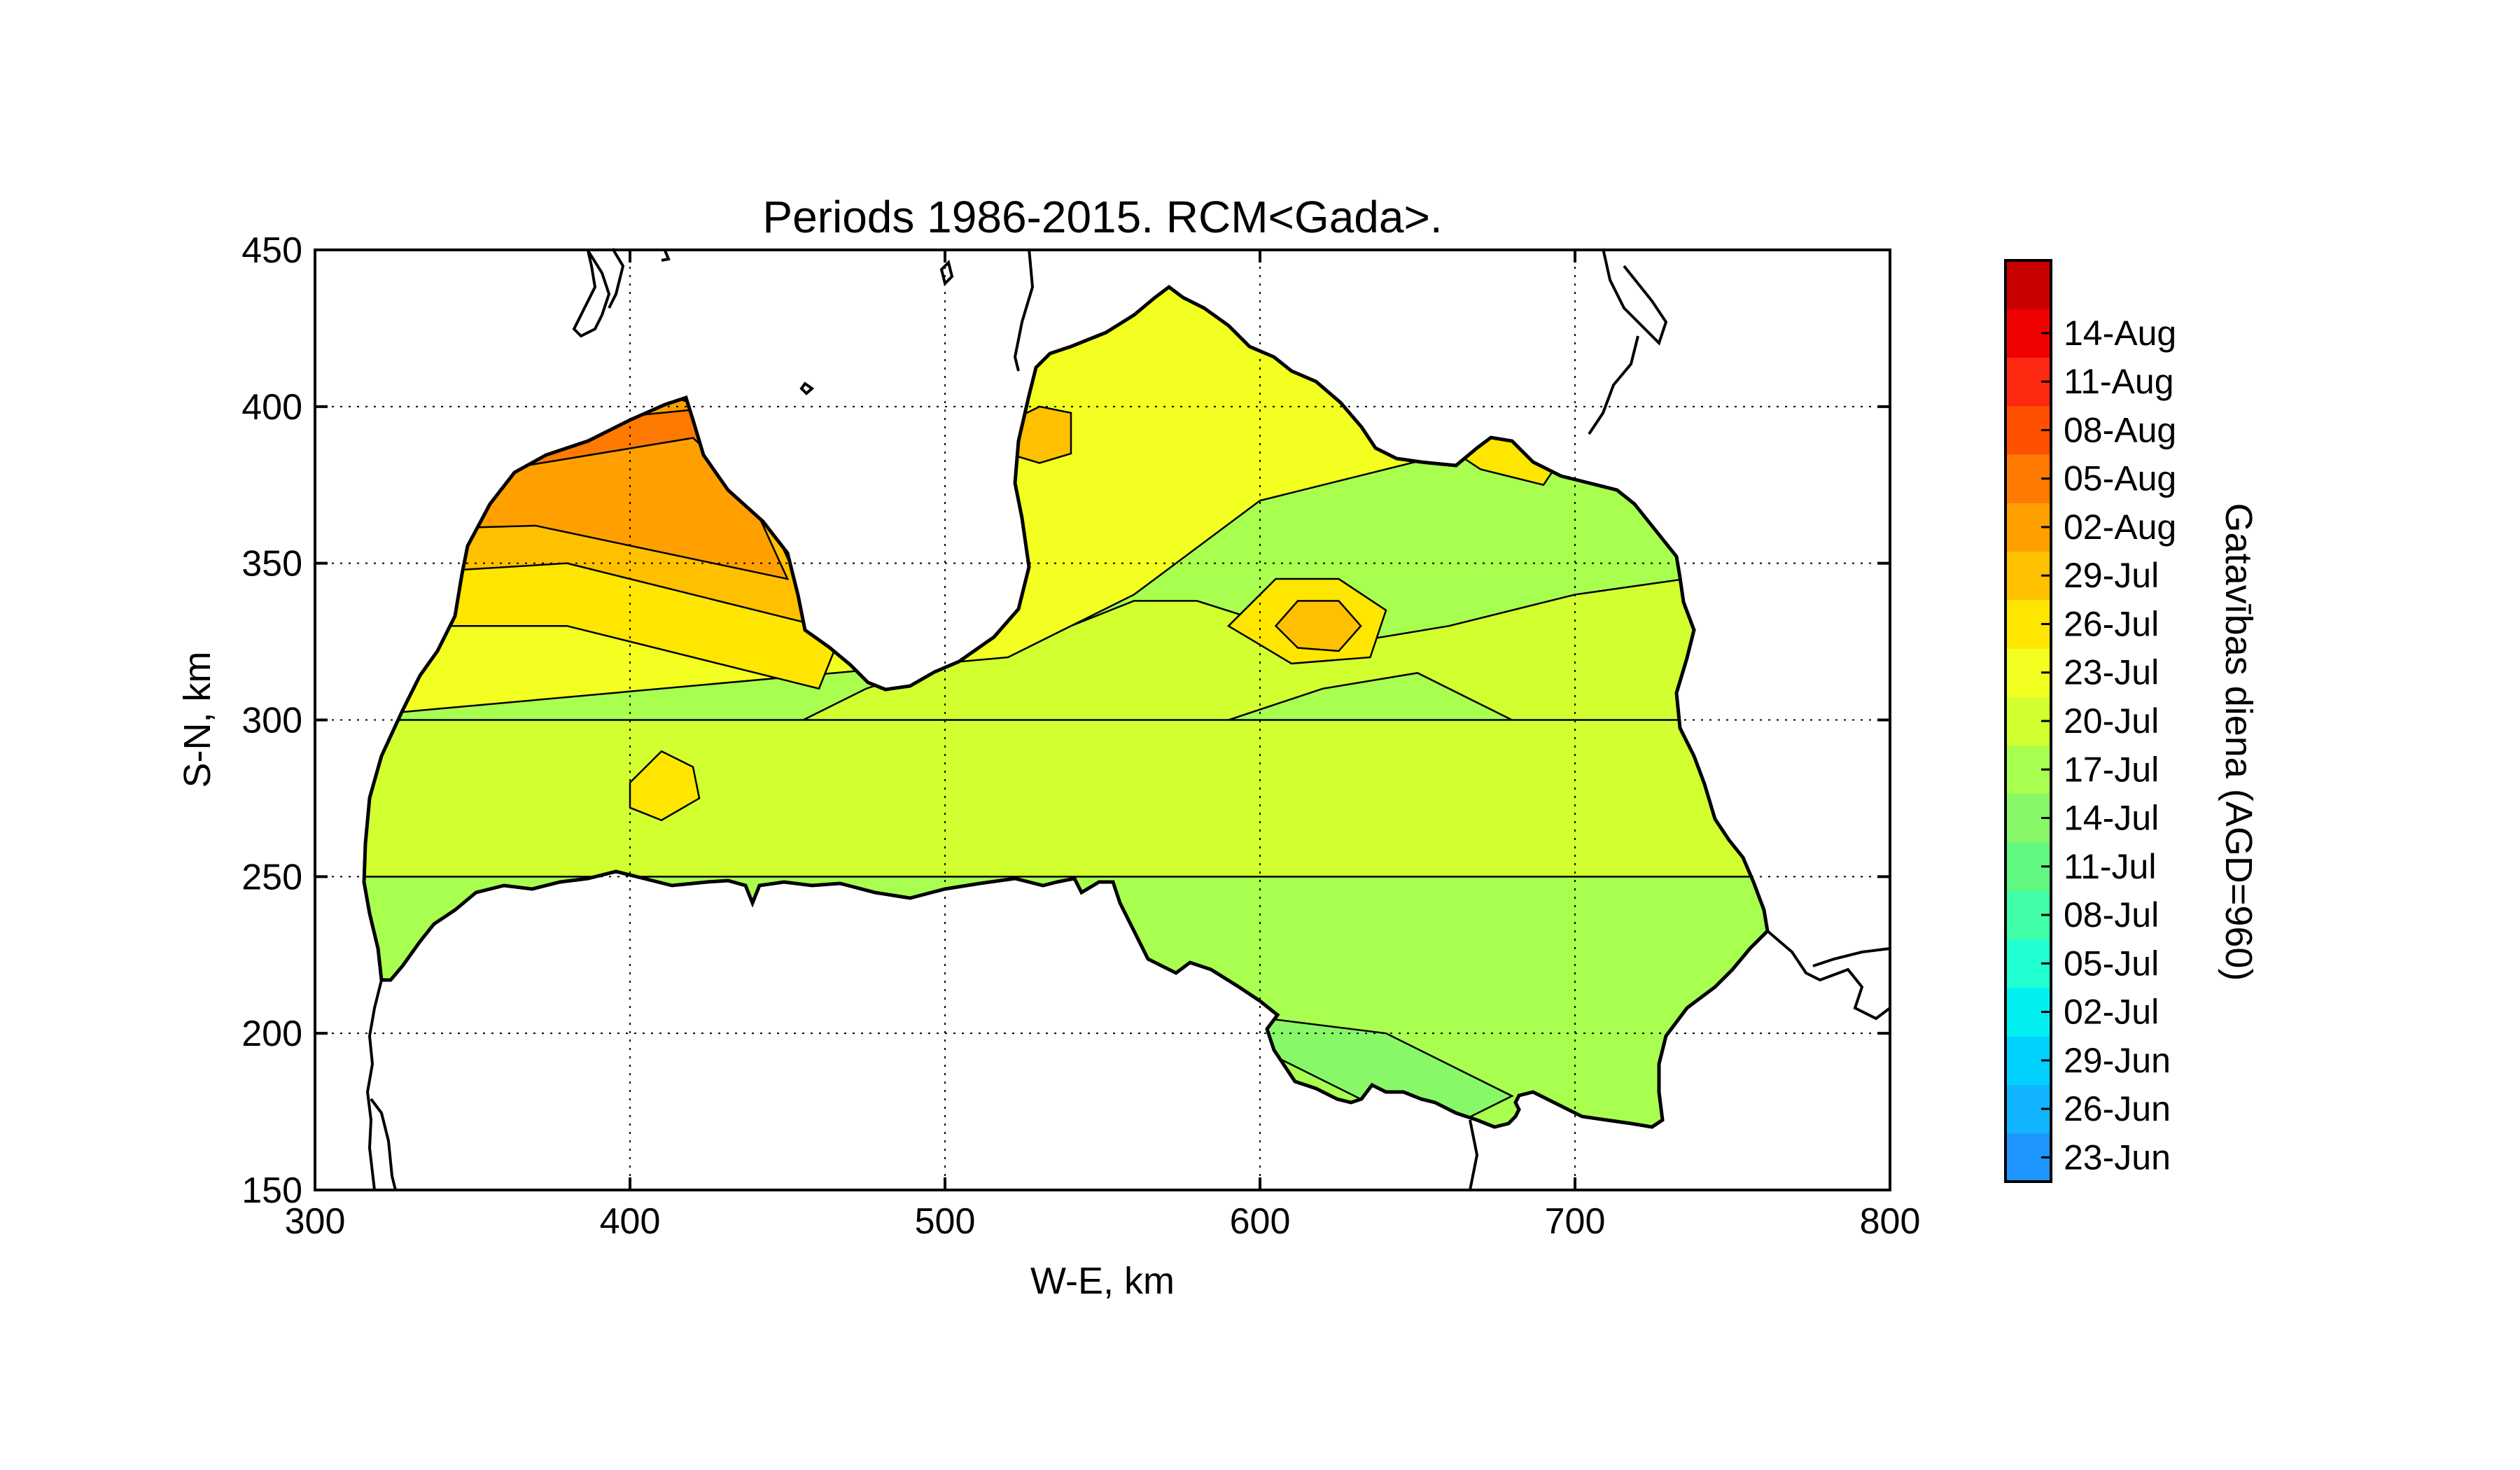 This screenshot has height=1470, width=2520. I want to click on x-tick-label: 600, so click(1260, 1221).